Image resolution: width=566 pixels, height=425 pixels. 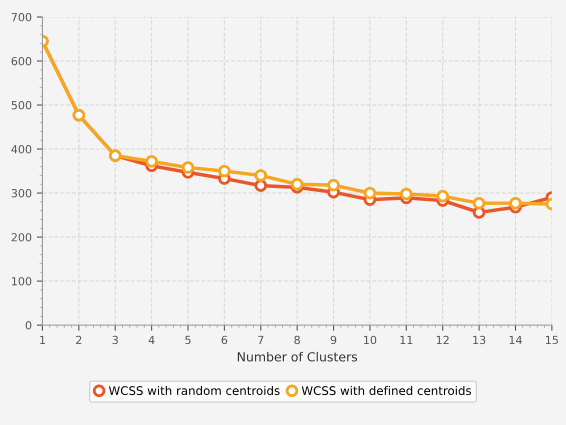 What do you see at coordinates (22, 61) in the screenshot?
I see `y-tick-label: 600` at bounding box center [22, 61].